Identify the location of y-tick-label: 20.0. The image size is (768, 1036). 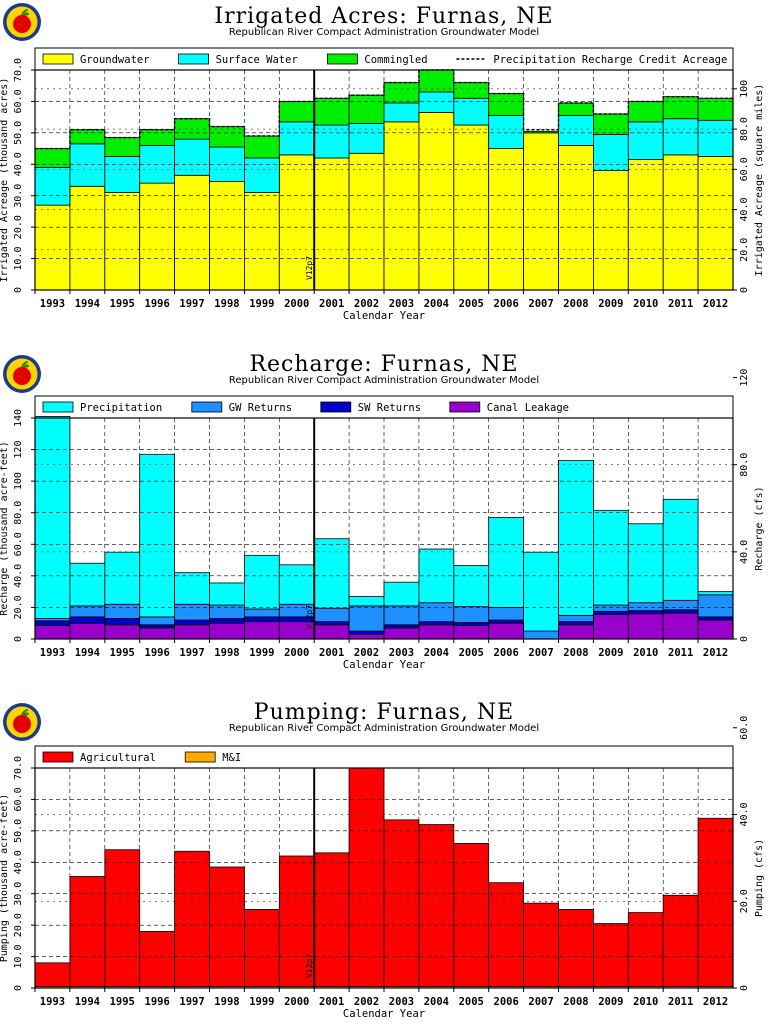
(18, 607).